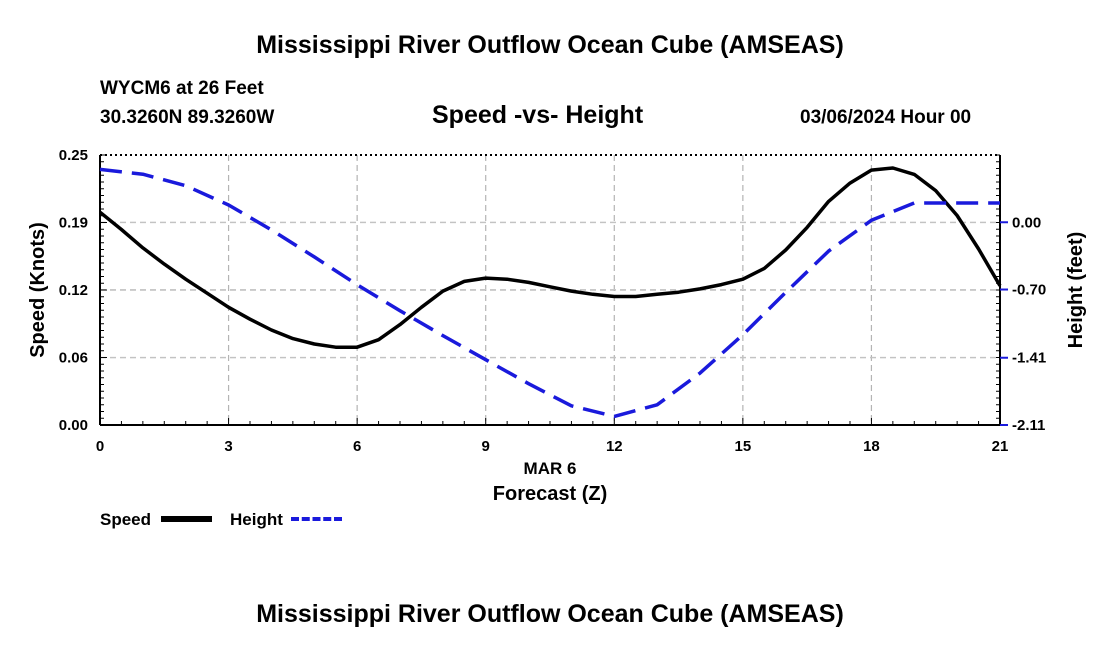 The image size is (1100, 650). What do you see at coordinates (743, 446) in the screenshot?
I see `x-tick-label: 15` at bounding box center [743, 446].